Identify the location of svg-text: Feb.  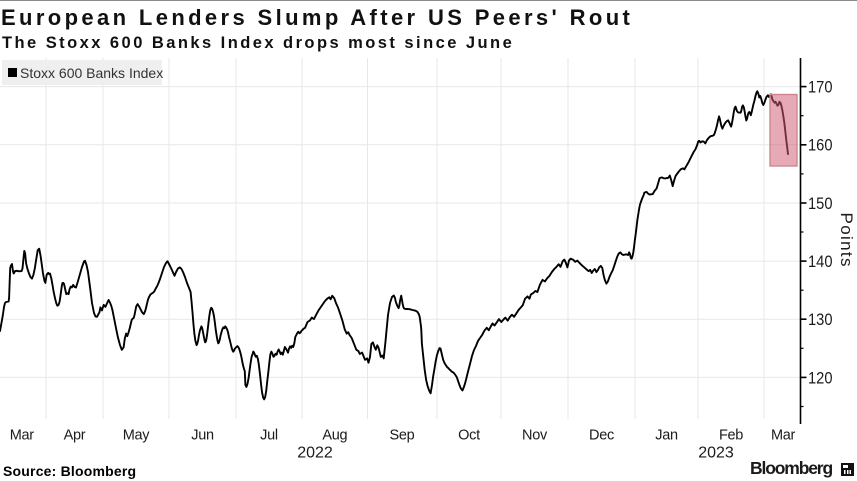
(731, 436).